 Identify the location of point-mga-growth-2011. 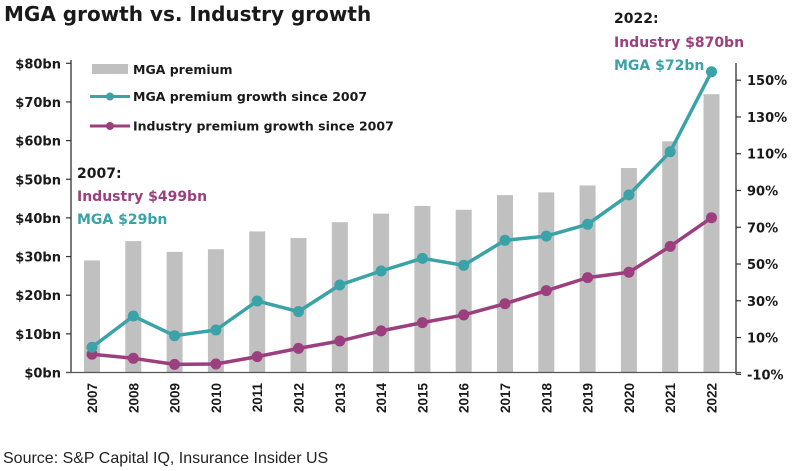
(257, 301).